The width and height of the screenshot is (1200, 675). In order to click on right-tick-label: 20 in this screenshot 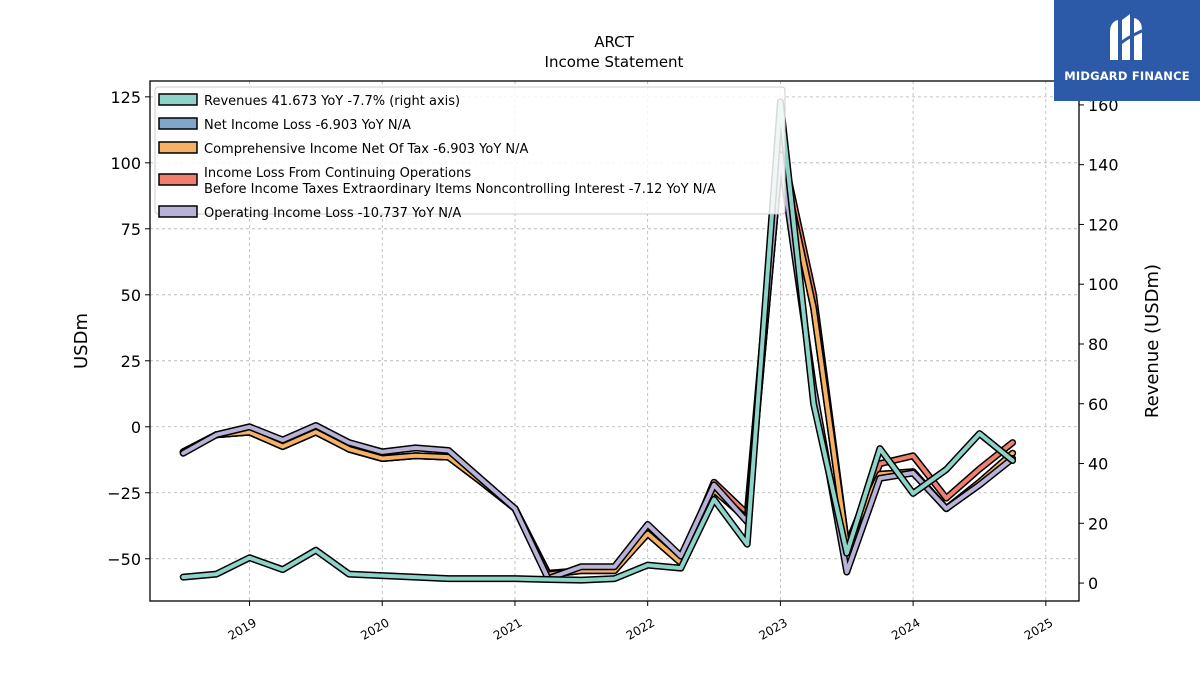, I will do `click(1098, 523)`.